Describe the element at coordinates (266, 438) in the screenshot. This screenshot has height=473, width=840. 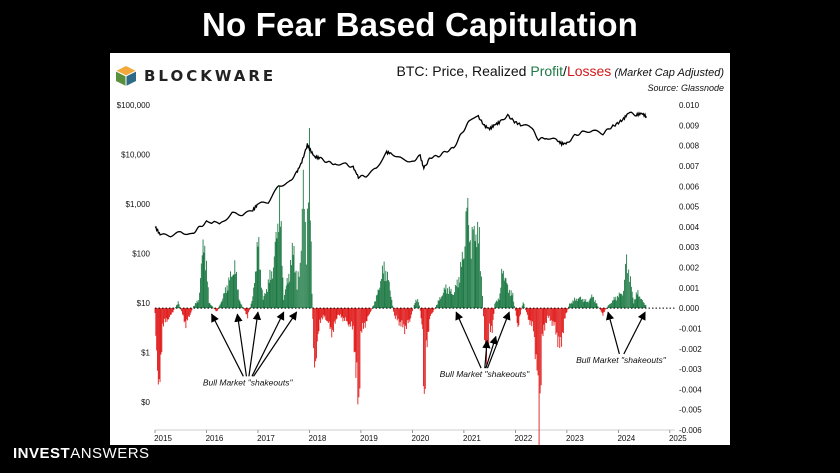
I see `x-tick-label: 2017` at that location.